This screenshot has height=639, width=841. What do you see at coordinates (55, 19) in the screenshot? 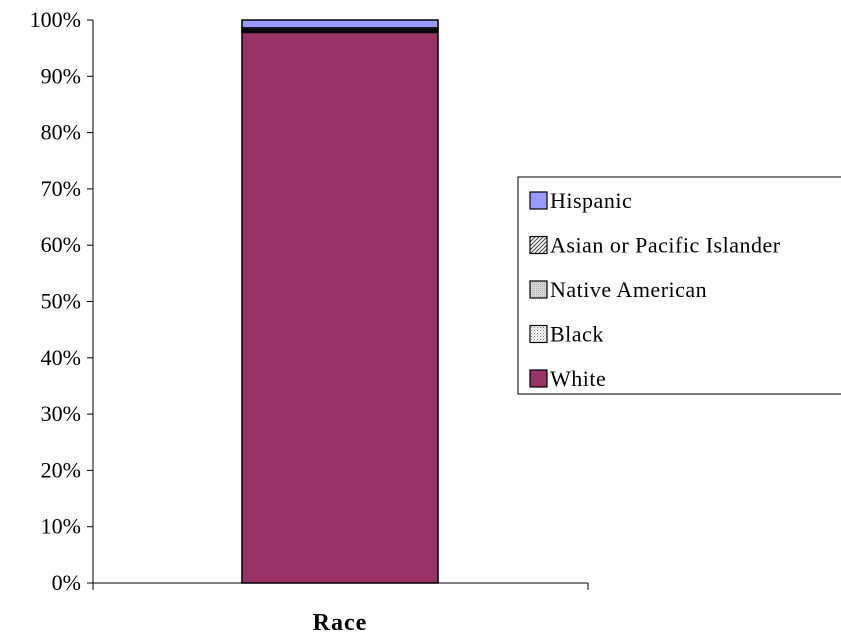
I see `y-tick-label: 100%` at bounding box center [55, 19].